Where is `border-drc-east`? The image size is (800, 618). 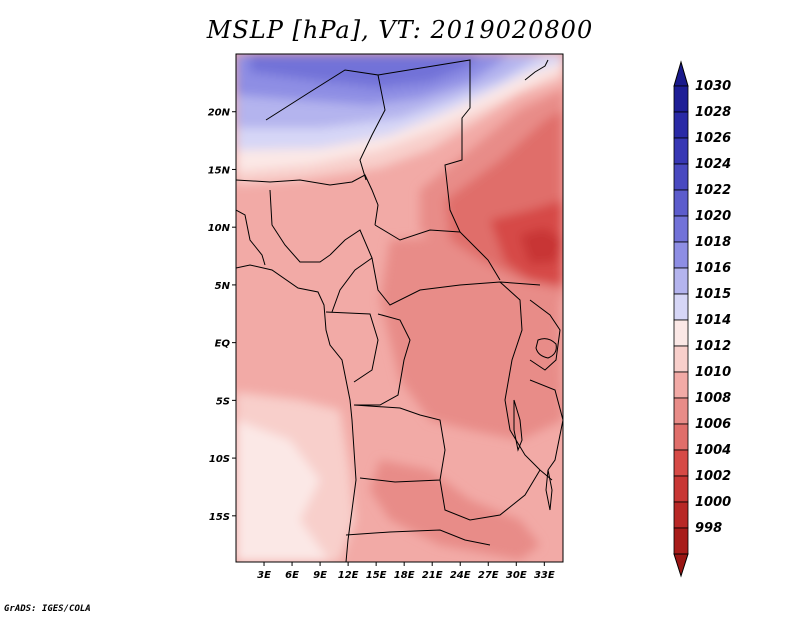 border-drc-east is located at coordinates (526, 381).